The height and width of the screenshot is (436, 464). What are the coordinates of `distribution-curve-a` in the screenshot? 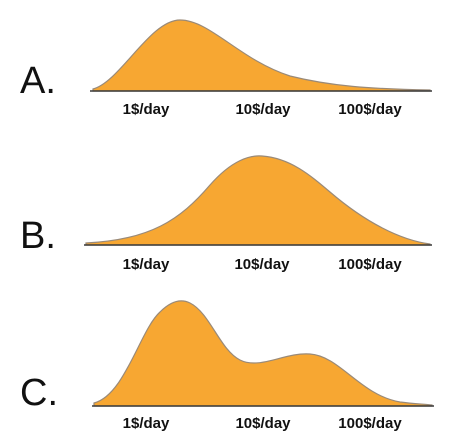 It's located at (261, 55).